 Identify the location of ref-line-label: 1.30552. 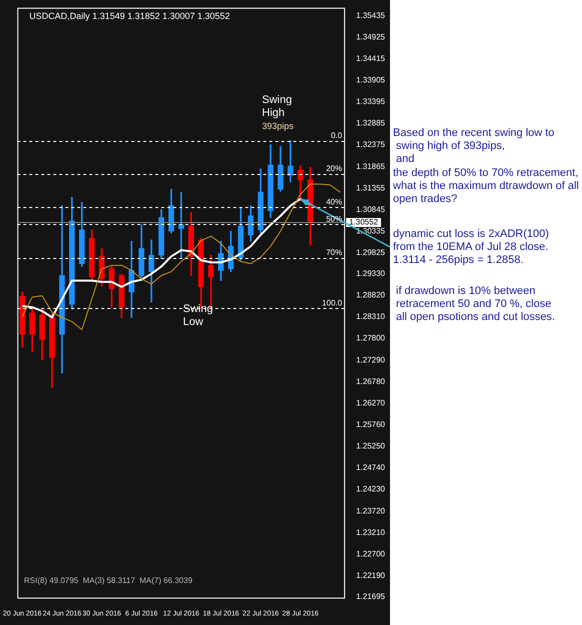
(364, 222).